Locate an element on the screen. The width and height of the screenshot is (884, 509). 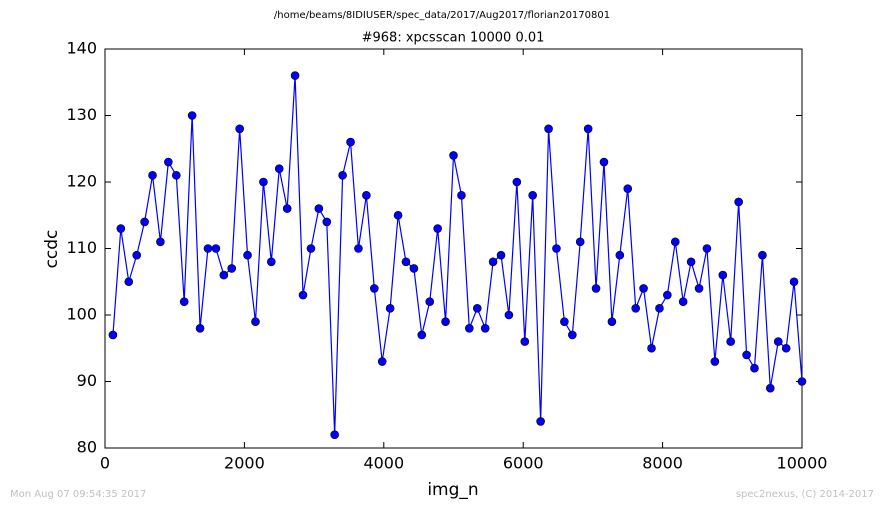
x-tick-label: 6000 is located at coordinates (523, 463).